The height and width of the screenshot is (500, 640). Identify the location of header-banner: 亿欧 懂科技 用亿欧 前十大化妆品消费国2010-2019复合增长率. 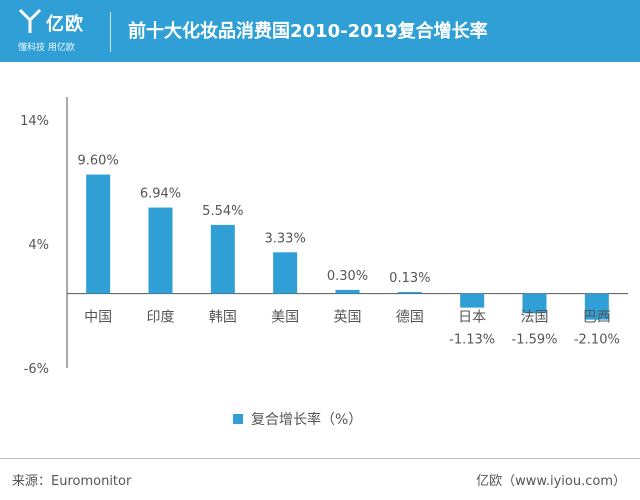
(320, 31).